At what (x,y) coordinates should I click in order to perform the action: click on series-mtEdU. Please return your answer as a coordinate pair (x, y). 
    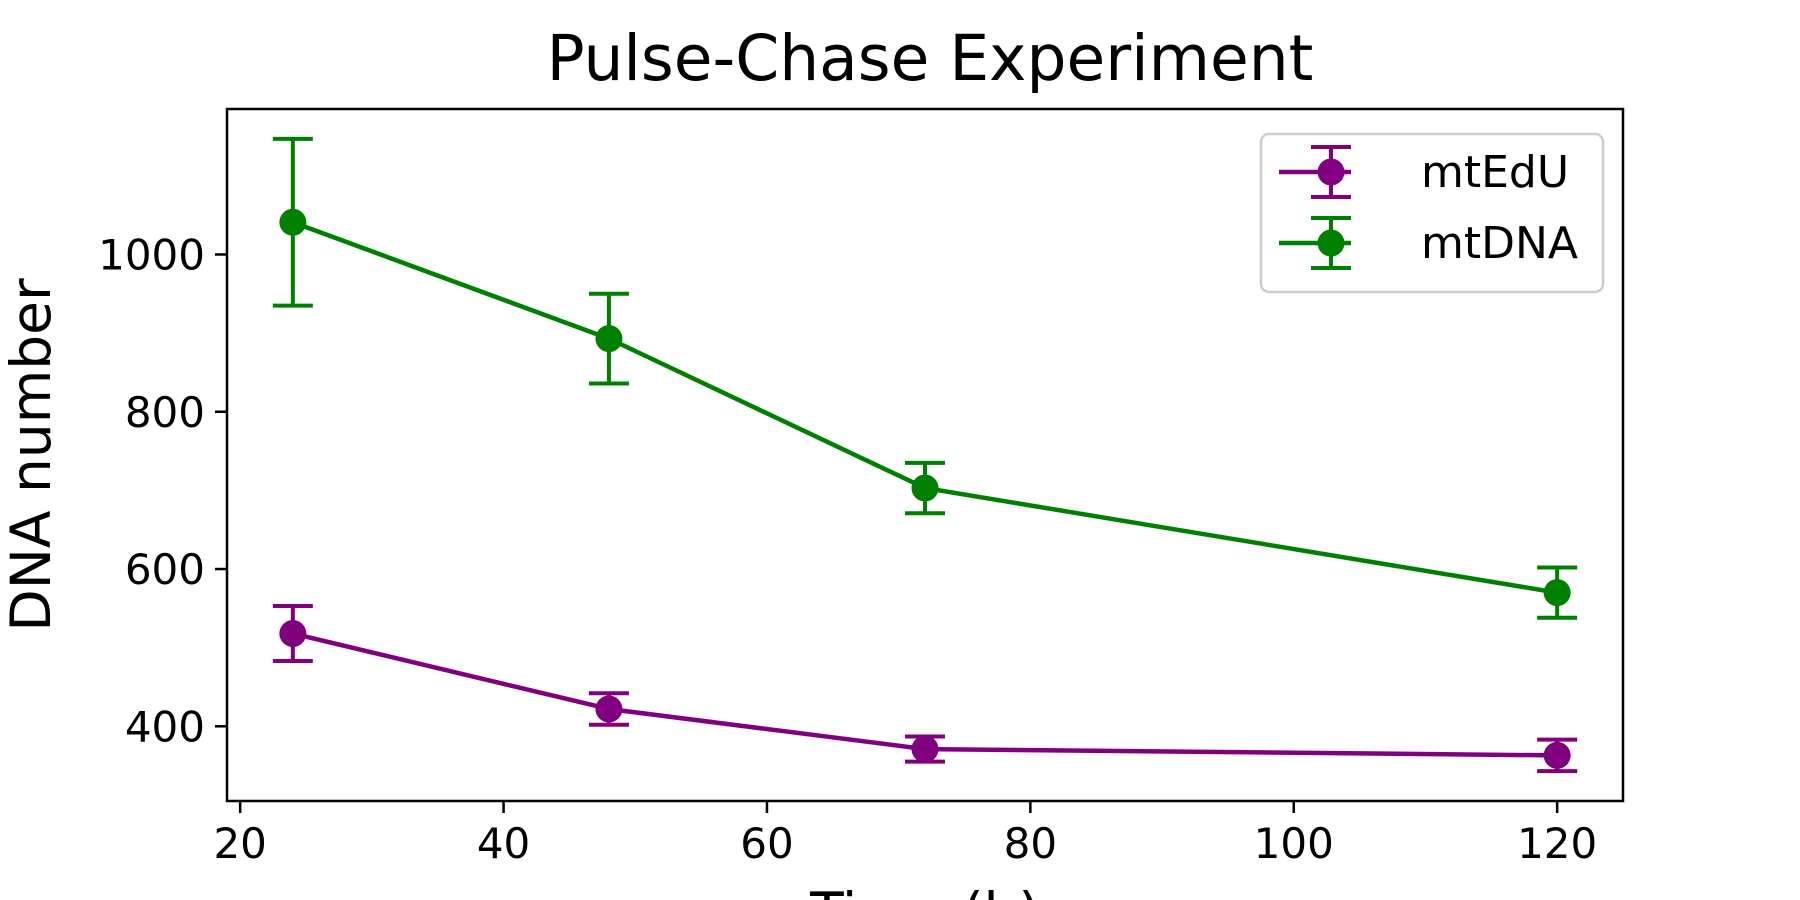
    Looking at the image, I should click on (925, 688).